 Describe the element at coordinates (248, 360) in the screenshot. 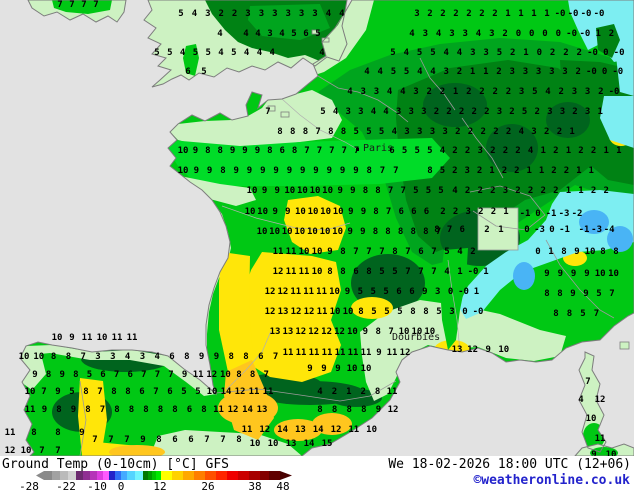

I see `river` at that location.